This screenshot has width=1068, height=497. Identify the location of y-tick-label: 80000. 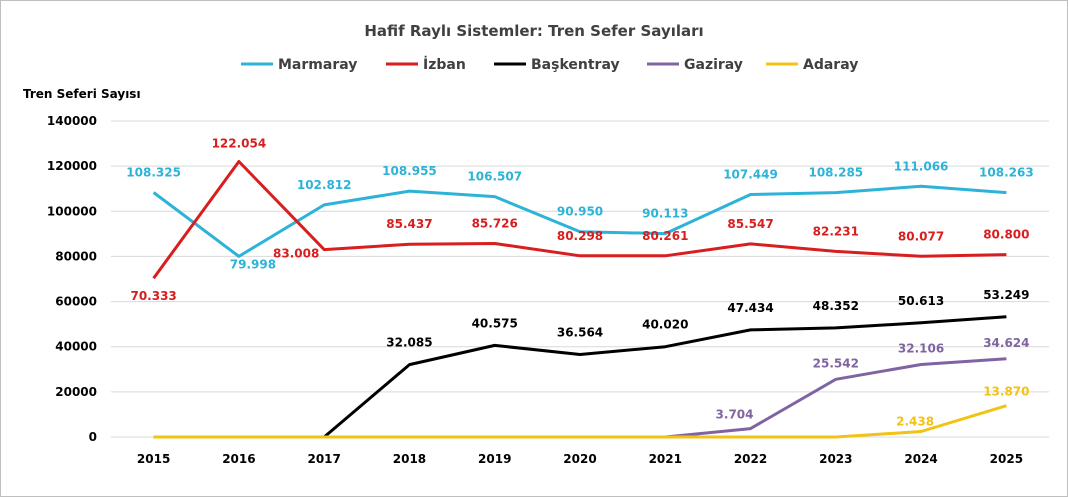
(76, 256).